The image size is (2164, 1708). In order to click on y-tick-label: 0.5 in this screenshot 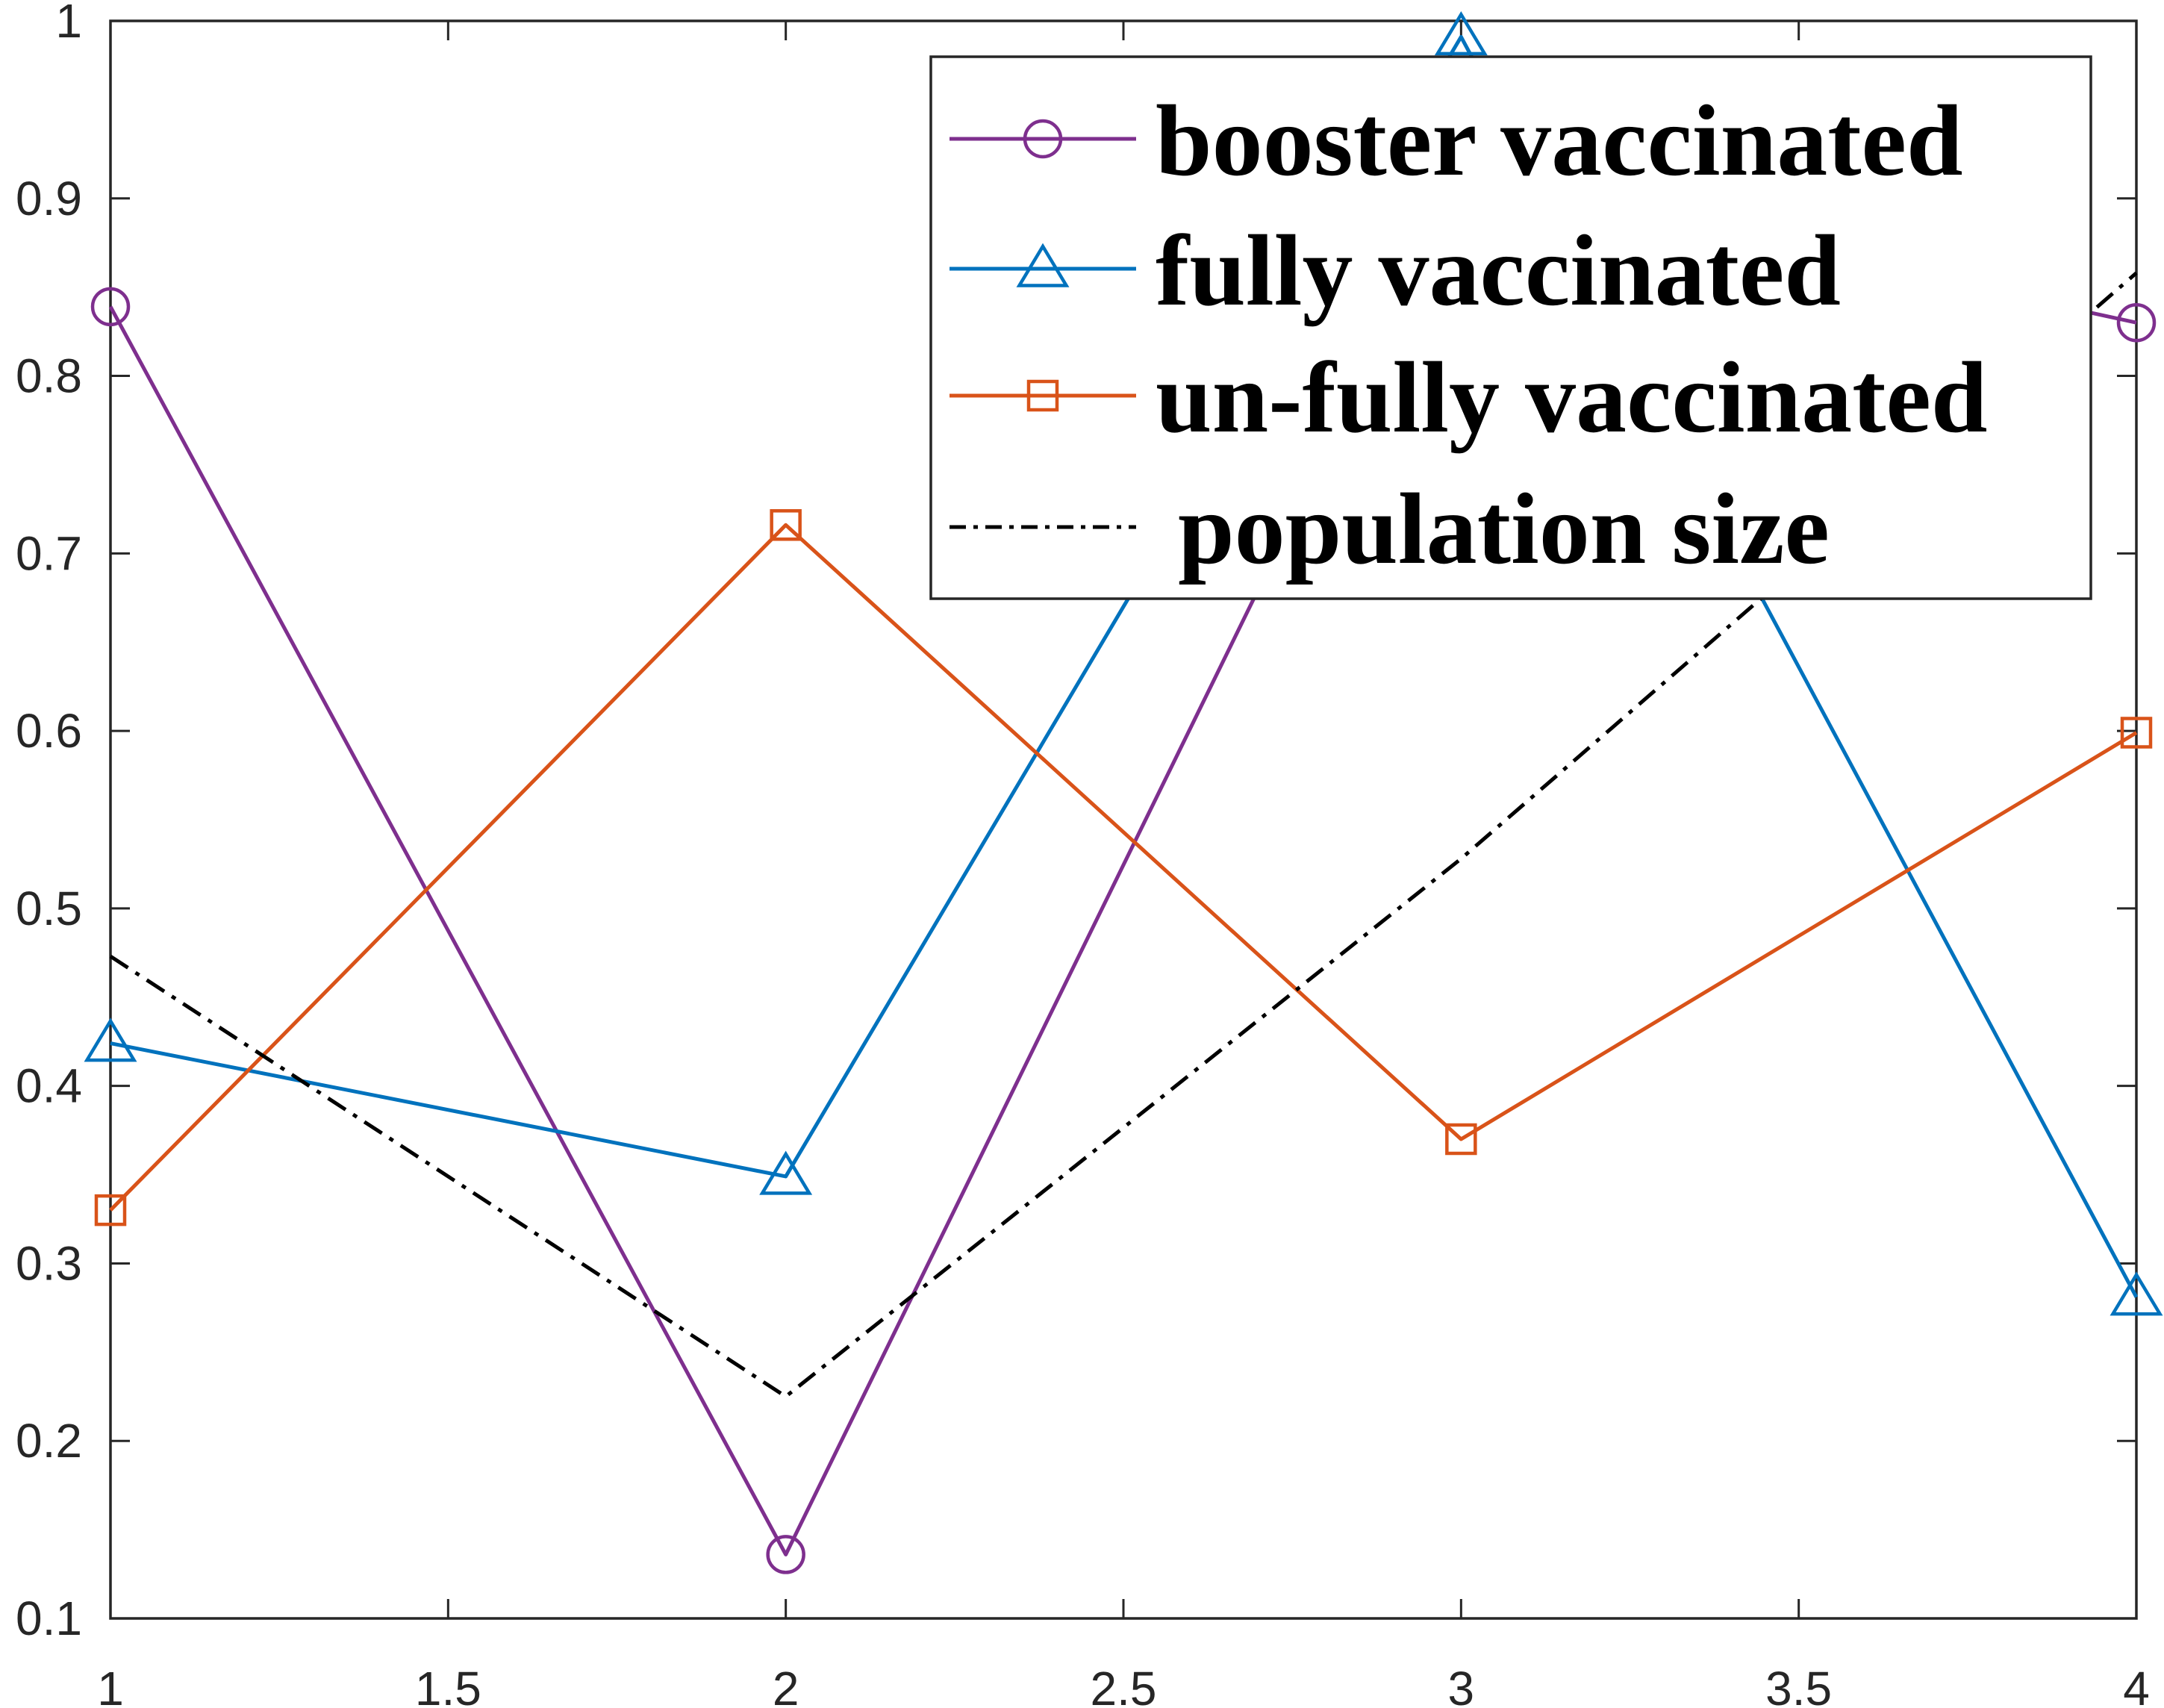, I will do `click(49, 908)`.